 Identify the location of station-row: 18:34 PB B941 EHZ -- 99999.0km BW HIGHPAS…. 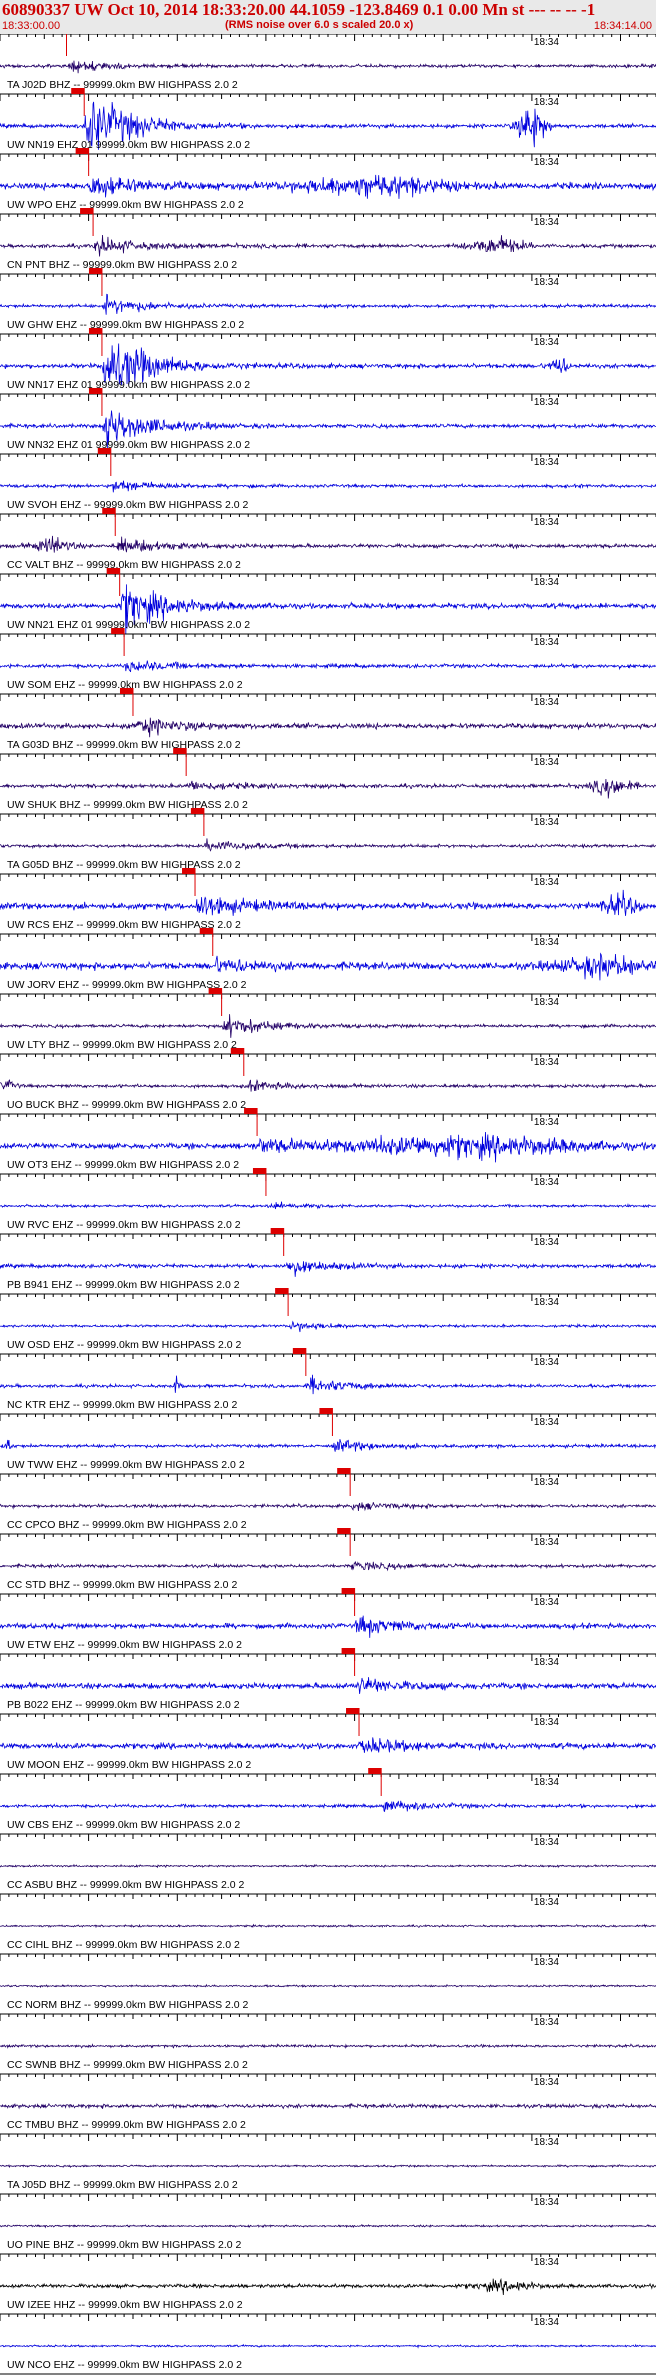
(328, 1259).